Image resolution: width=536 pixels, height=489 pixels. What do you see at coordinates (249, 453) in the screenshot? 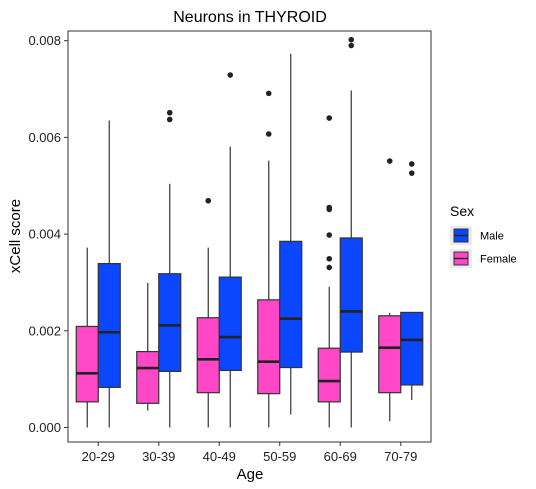
I see `x-axis: 20-29 30-39 40-49 50-59 60-69 70-79` at bounding box center [249, 453].